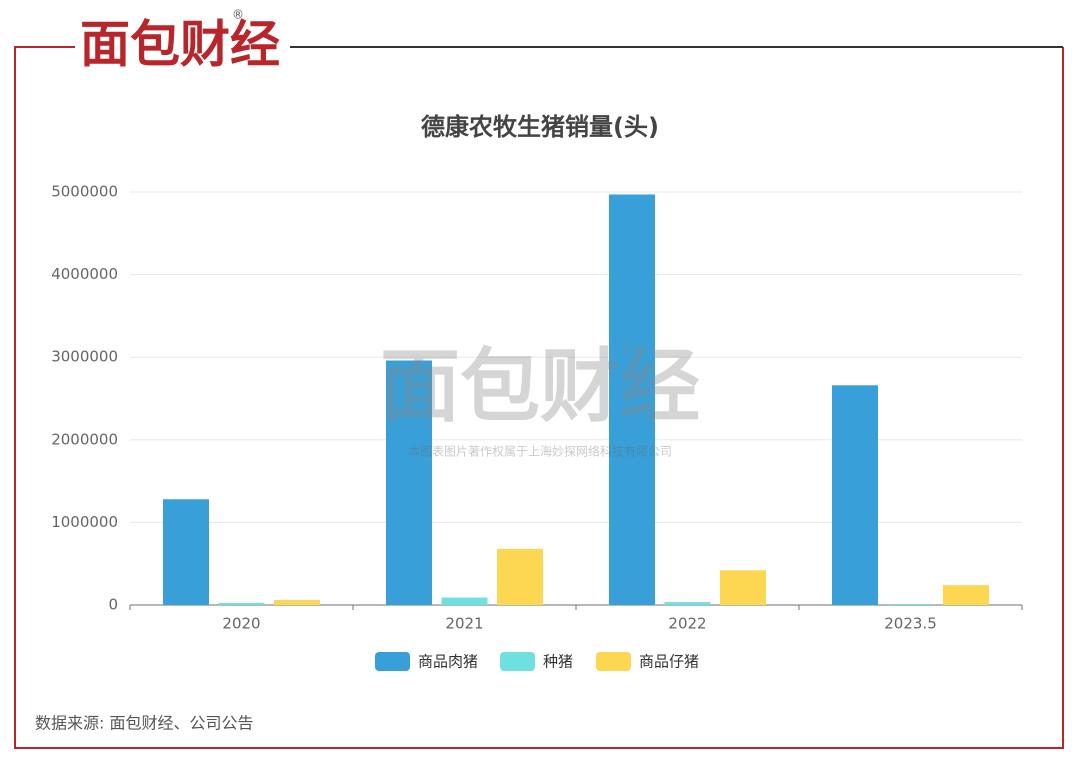 The image size is (1080, 764). What do you see at coordinates (84, 274) in the screenshot?
I see `y-tick-label: 4000000` at bounding box center [84, 274].